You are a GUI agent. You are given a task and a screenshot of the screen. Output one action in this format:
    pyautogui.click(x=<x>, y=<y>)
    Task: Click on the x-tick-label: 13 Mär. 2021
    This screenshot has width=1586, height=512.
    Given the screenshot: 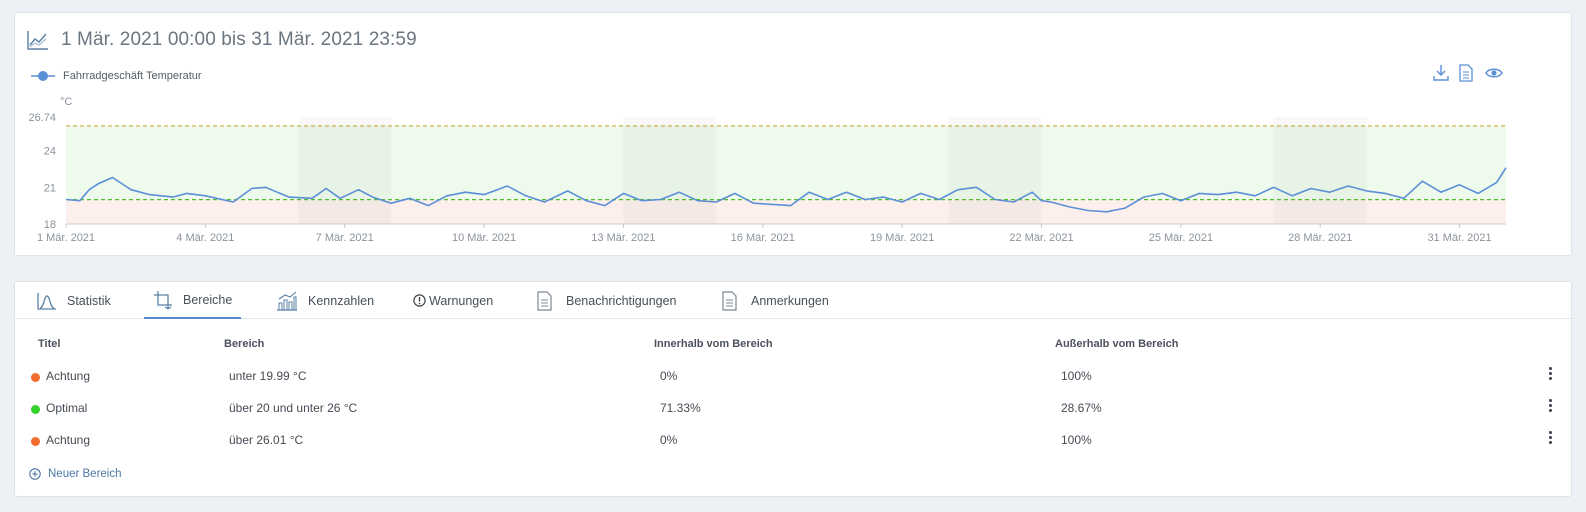 What is the action you would take?
    pyautogui.click(x=623, y=238)
    